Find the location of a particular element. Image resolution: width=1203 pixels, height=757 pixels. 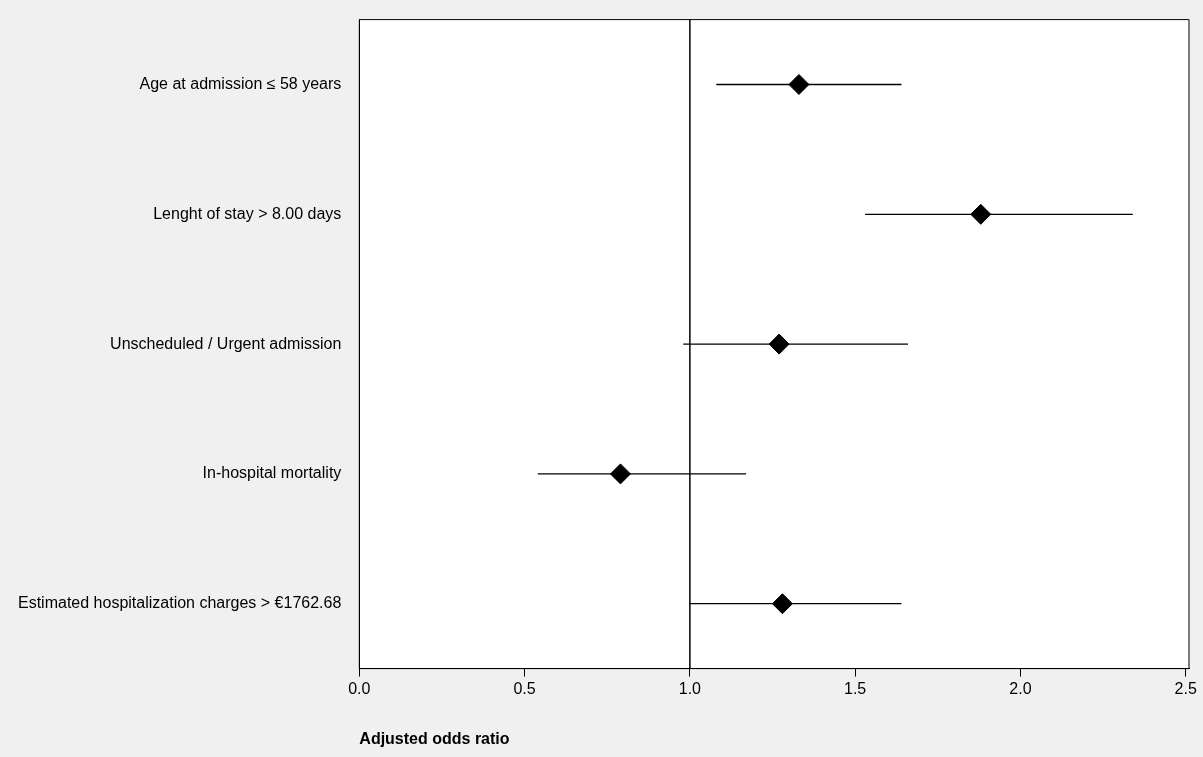

x-tick-label: 0.0 is located at coordinates (359, 688).